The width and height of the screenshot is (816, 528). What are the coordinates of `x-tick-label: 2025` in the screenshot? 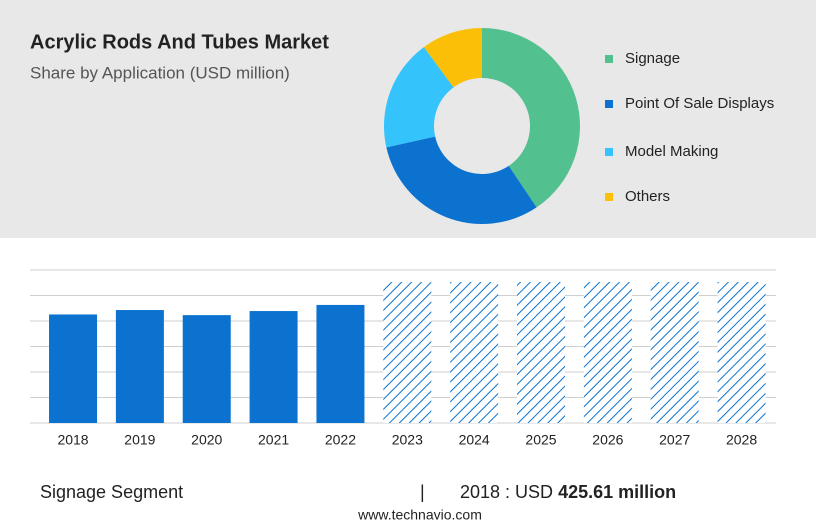 It's located at (540, 440).